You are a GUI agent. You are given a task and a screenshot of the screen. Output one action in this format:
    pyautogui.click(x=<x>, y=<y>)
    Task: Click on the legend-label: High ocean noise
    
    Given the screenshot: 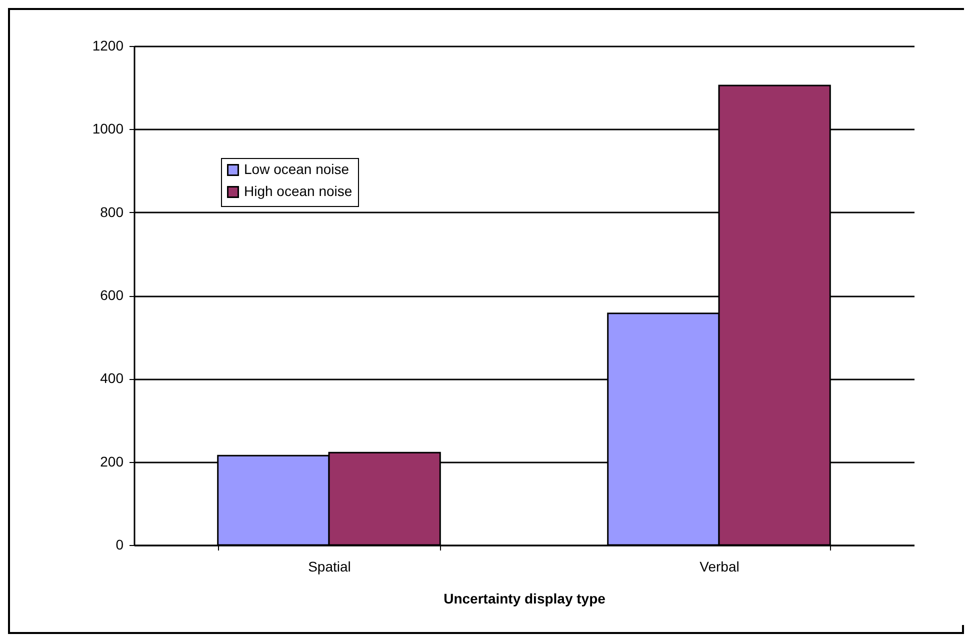 What is the action you would take?
    pyautogui.click(x=298, y=191)
    